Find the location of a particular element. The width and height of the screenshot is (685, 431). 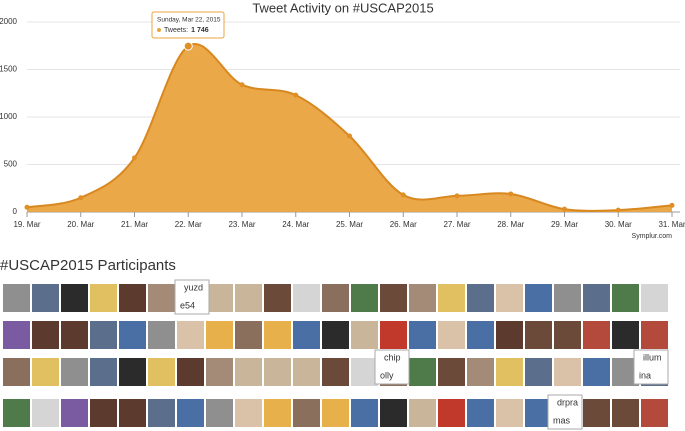

x-tick-label: 21. Mar is located at coordinates (134, 224).